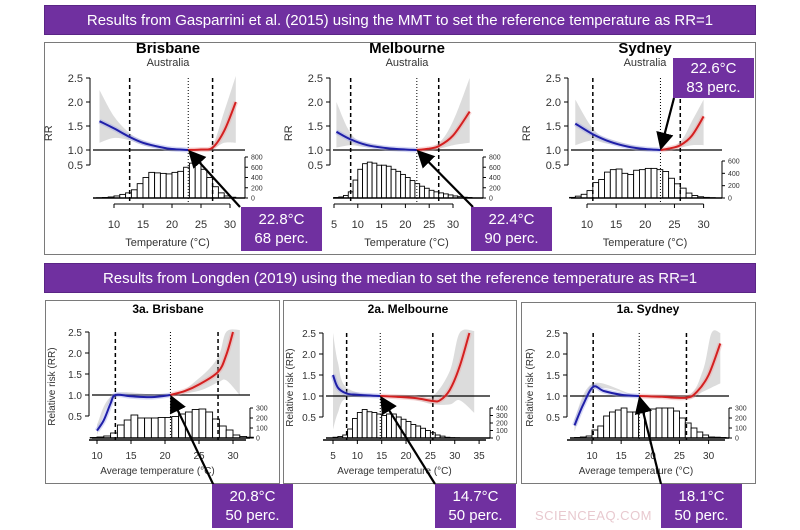 The width and height of the screenshot is (800, 530). Describe the element at coordinates (257, 158) in the screenshot. I see `histogram-tick-label: 800` at that location.